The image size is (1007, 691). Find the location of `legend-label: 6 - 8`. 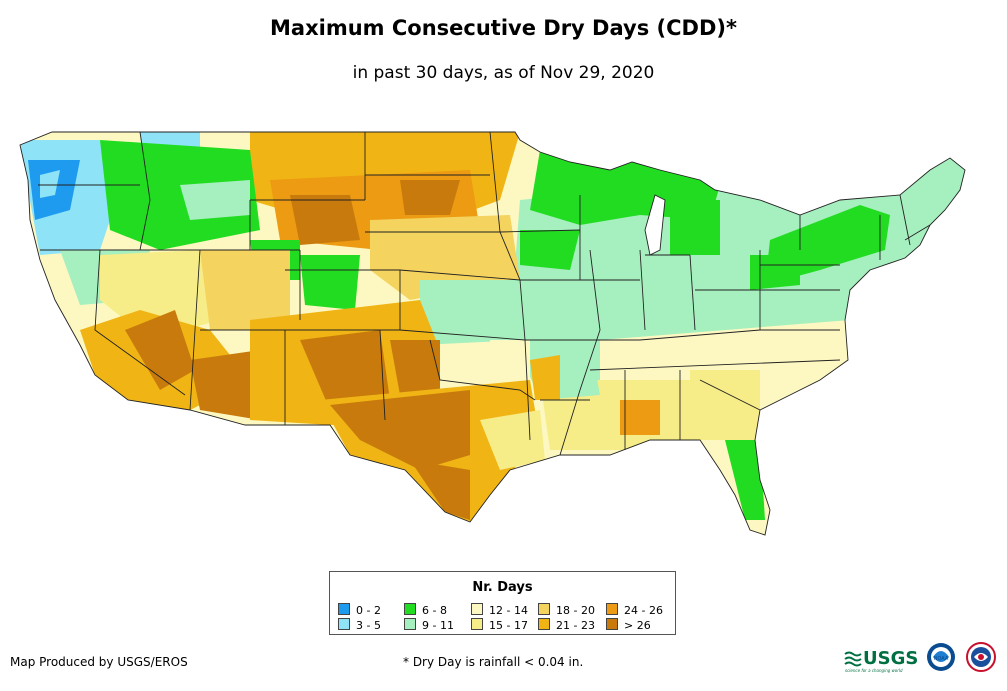

legend-label: 6 - 8 is located at coordinates (434, 610).